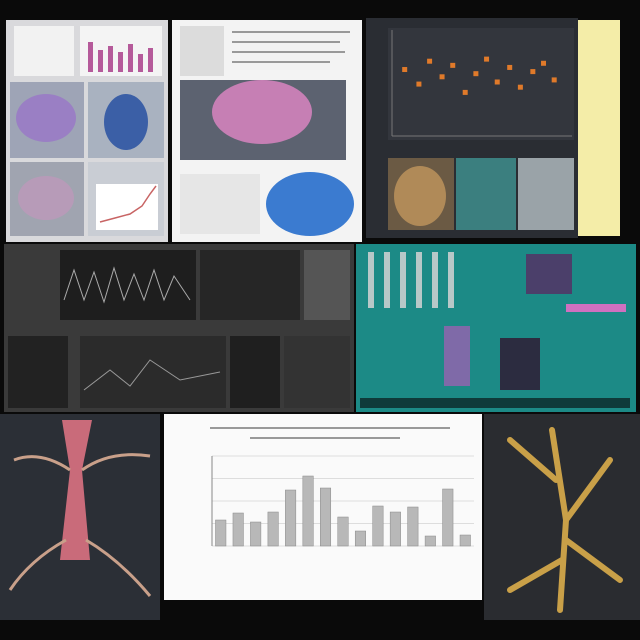 Image resolution: width=640 pixels, height=640 pixels. I want to click on stripes, so click(411, 280).